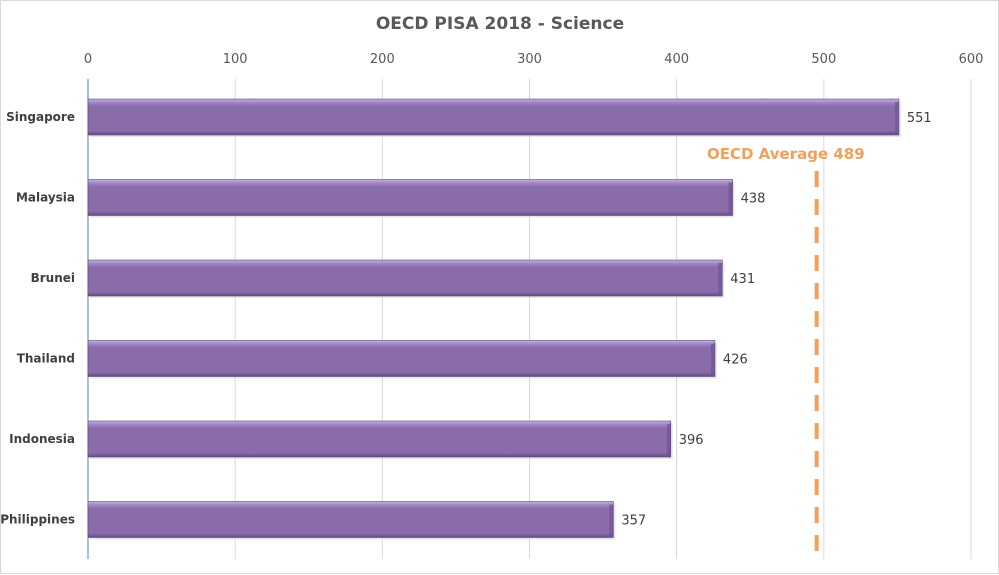 The height and width of the screenshot is (575, 999). Describe the element at coordinates (691, 440) in the screenshot. I see `value-label: 396` at that location.